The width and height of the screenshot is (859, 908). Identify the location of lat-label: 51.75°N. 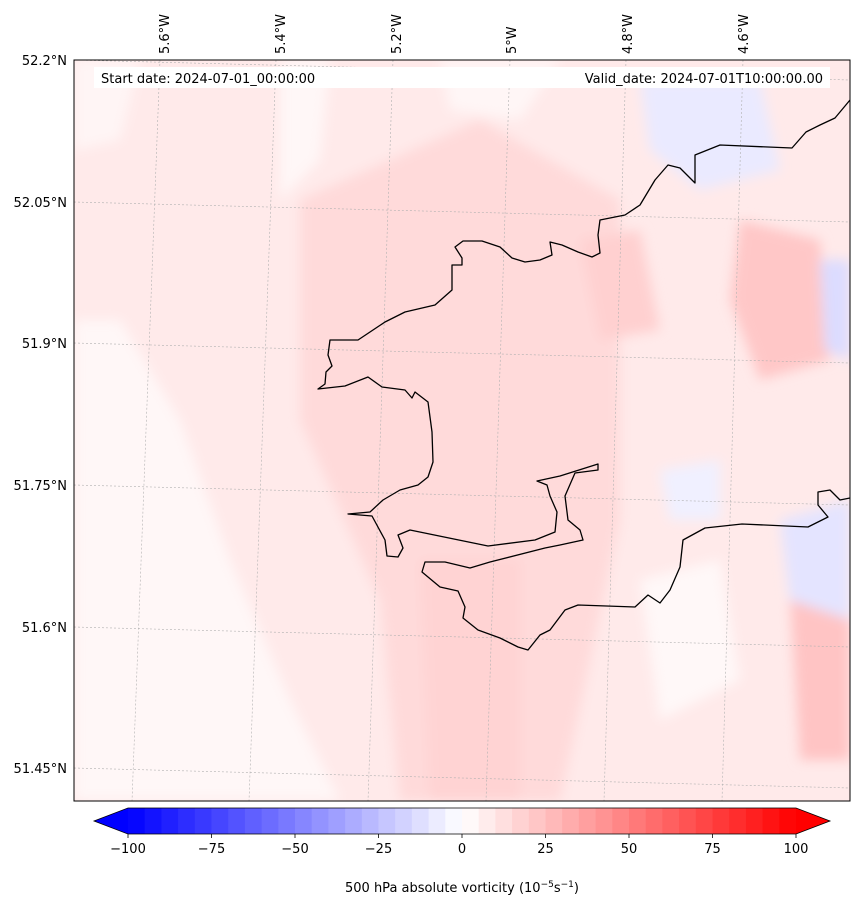
(40, 486).